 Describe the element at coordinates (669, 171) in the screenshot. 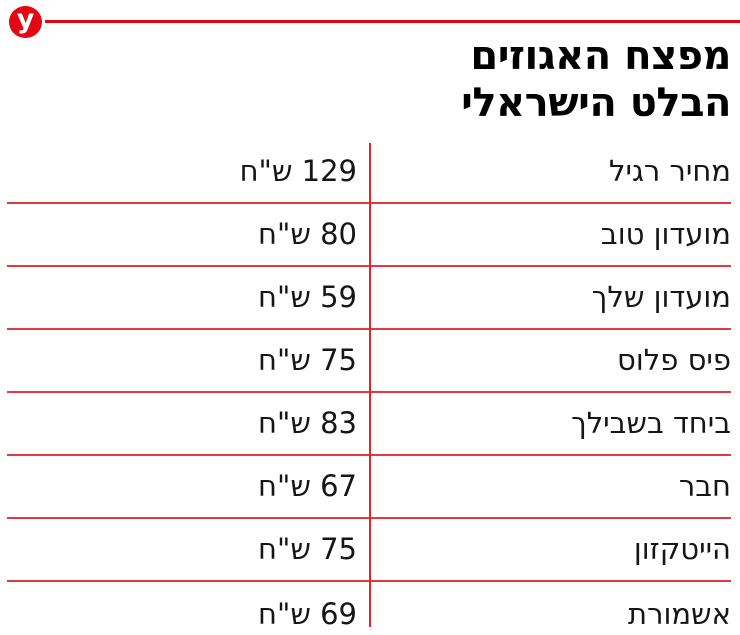

I see `plan-label: מחיר רגיל` at that location.